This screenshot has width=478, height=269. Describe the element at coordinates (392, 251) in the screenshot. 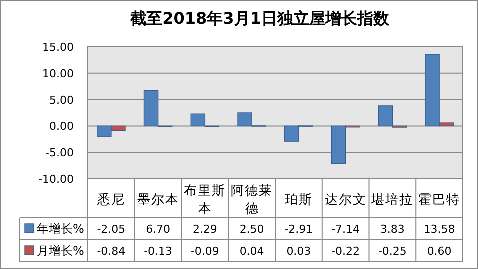

I see `data-label: -0.25` at that location.